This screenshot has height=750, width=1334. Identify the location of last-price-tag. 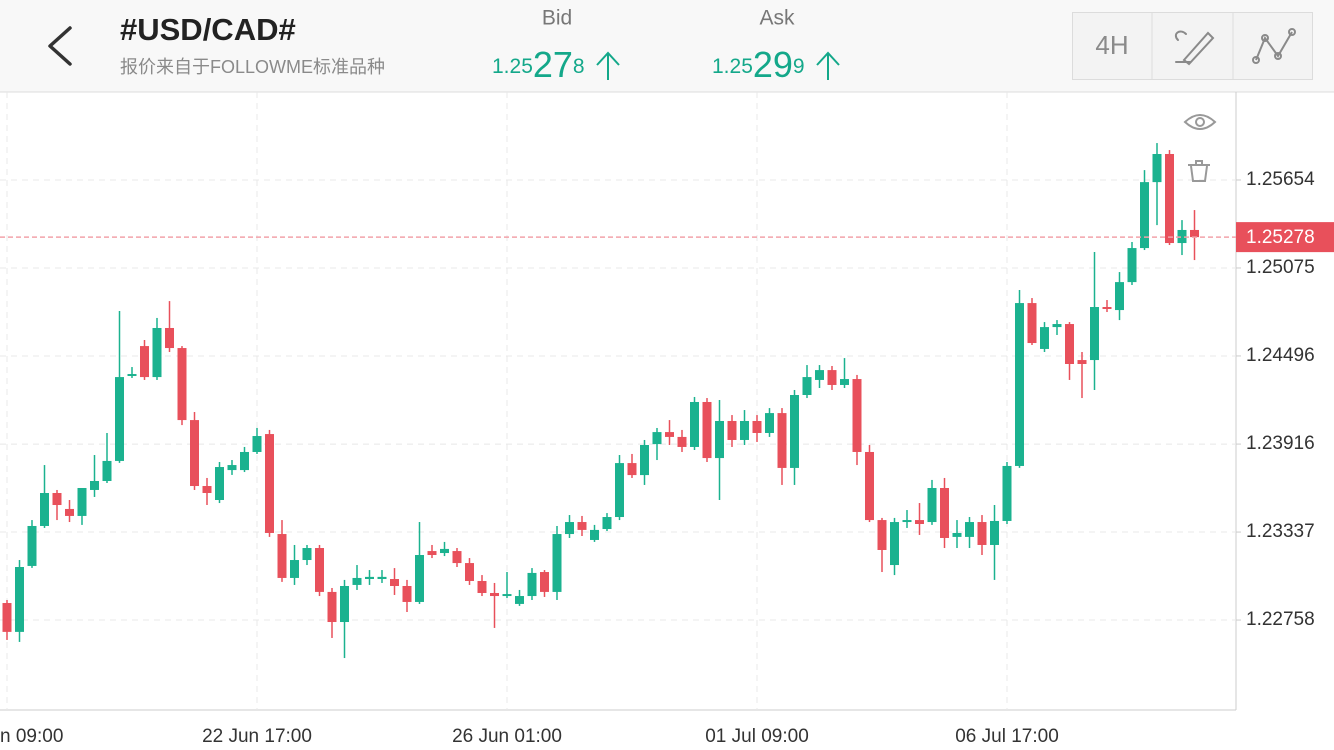
(1285, 237).